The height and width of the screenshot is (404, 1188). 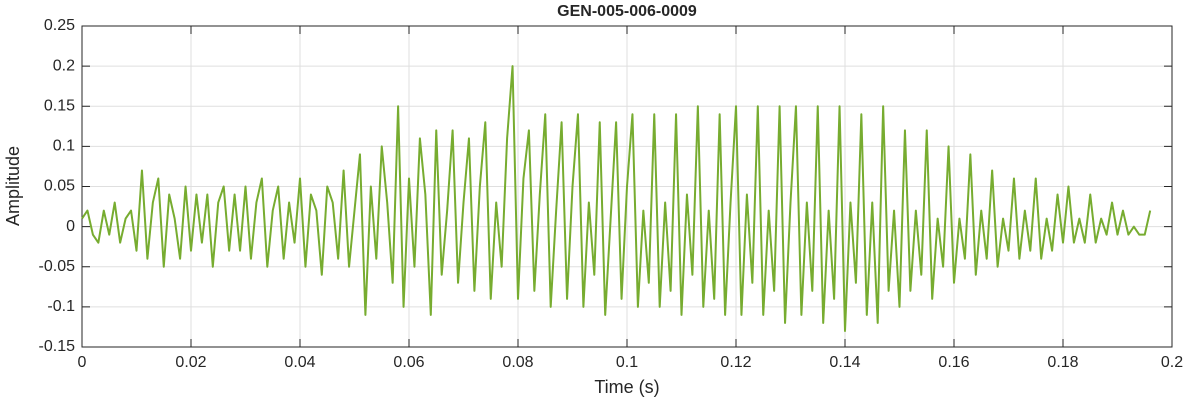 What do you see at coordinates (627, 11) in the screenshot?
I see `chart-title: GEN-005-006-0009` at bounding box center [627, 11].